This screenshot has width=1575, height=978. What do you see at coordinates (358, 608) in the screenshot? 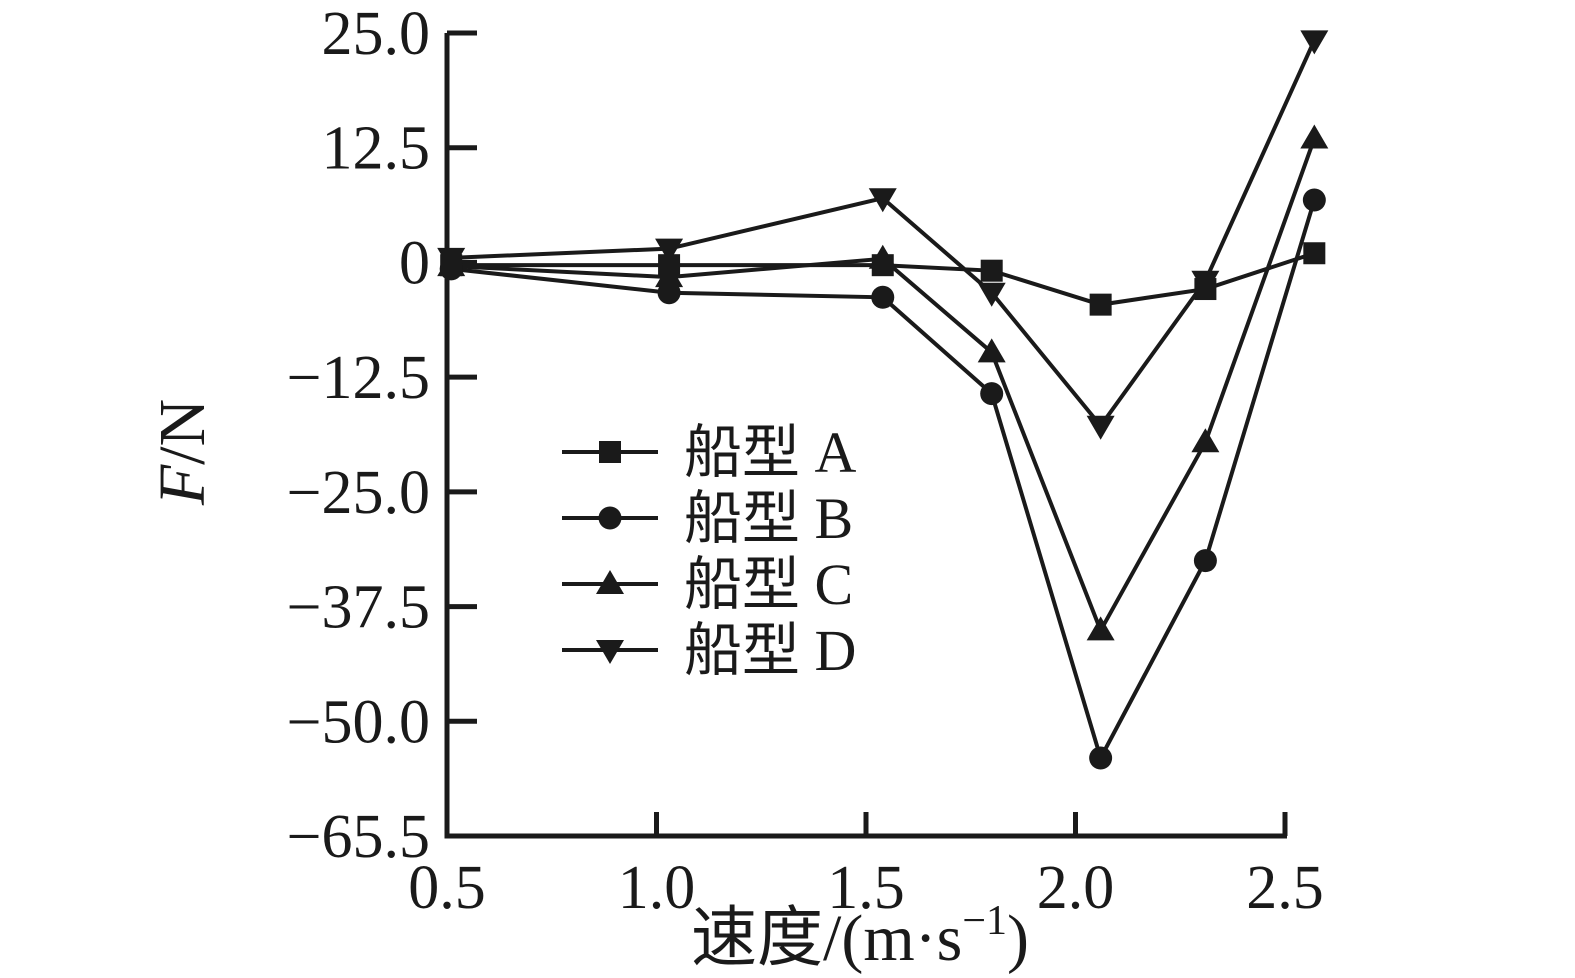
I see `y-tick-label-−37.5: −37.5` at bounding box center [358, 608].